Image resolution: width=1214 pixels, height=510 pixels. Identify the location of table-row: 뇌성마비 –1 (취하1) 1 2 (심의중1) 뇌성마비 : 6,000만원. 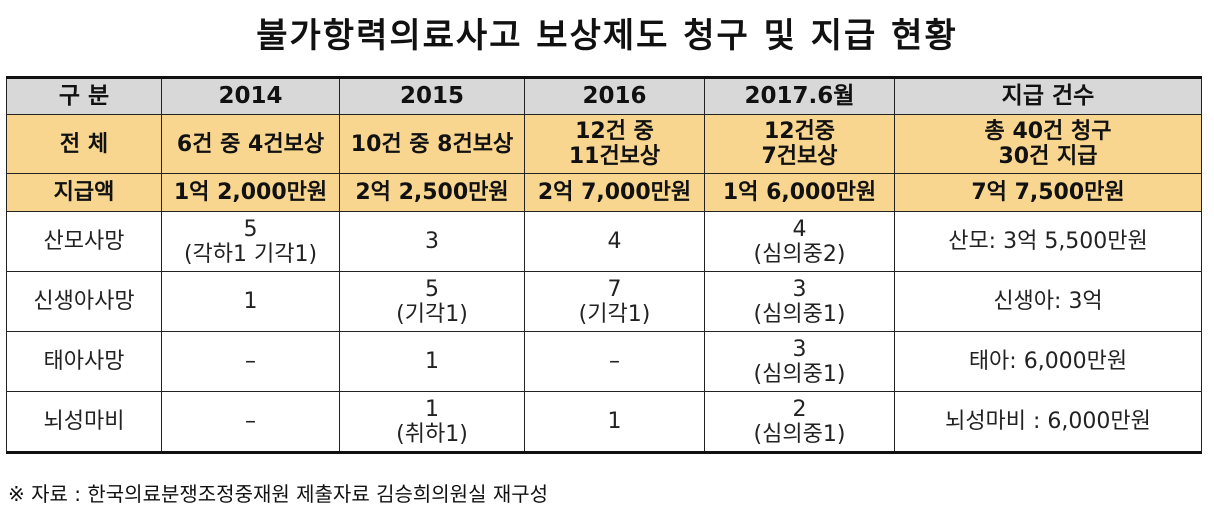
(604, 422).